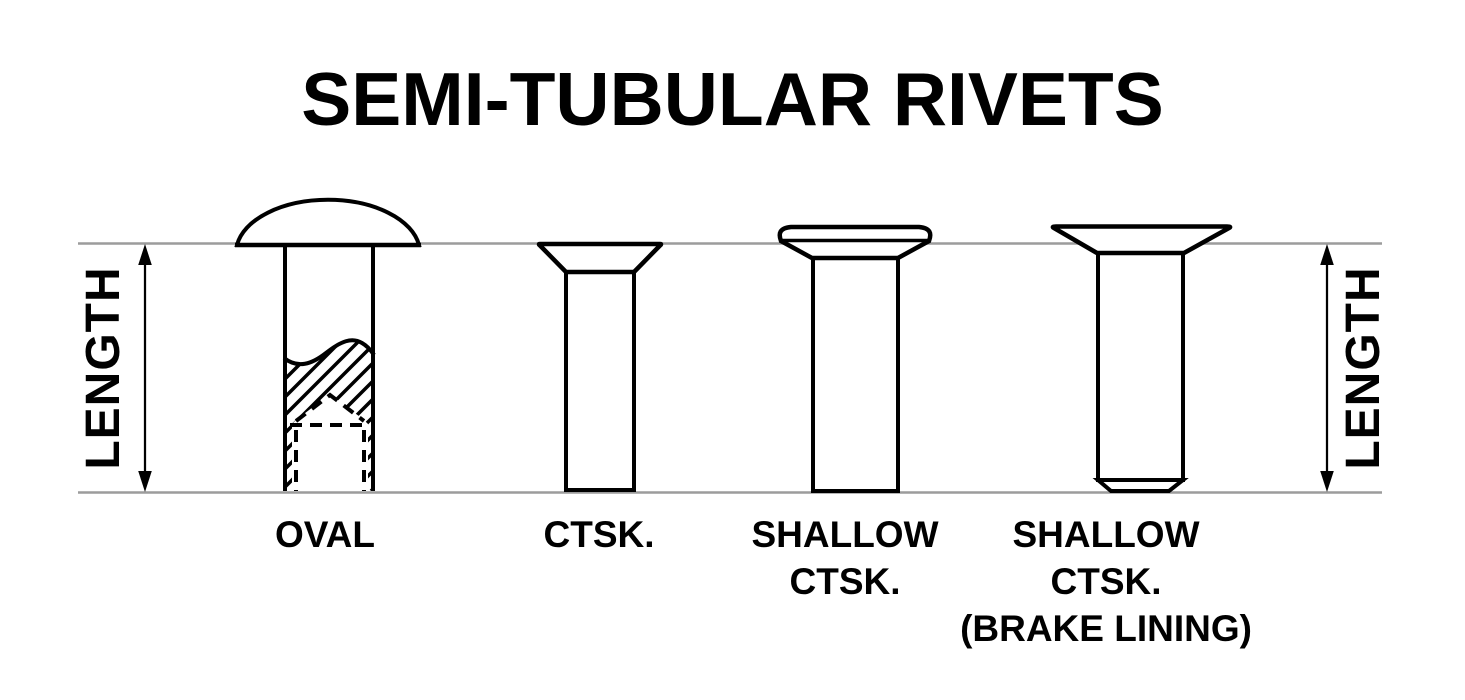  I want to click on rivet-oval-drawing, so click(328, 344).